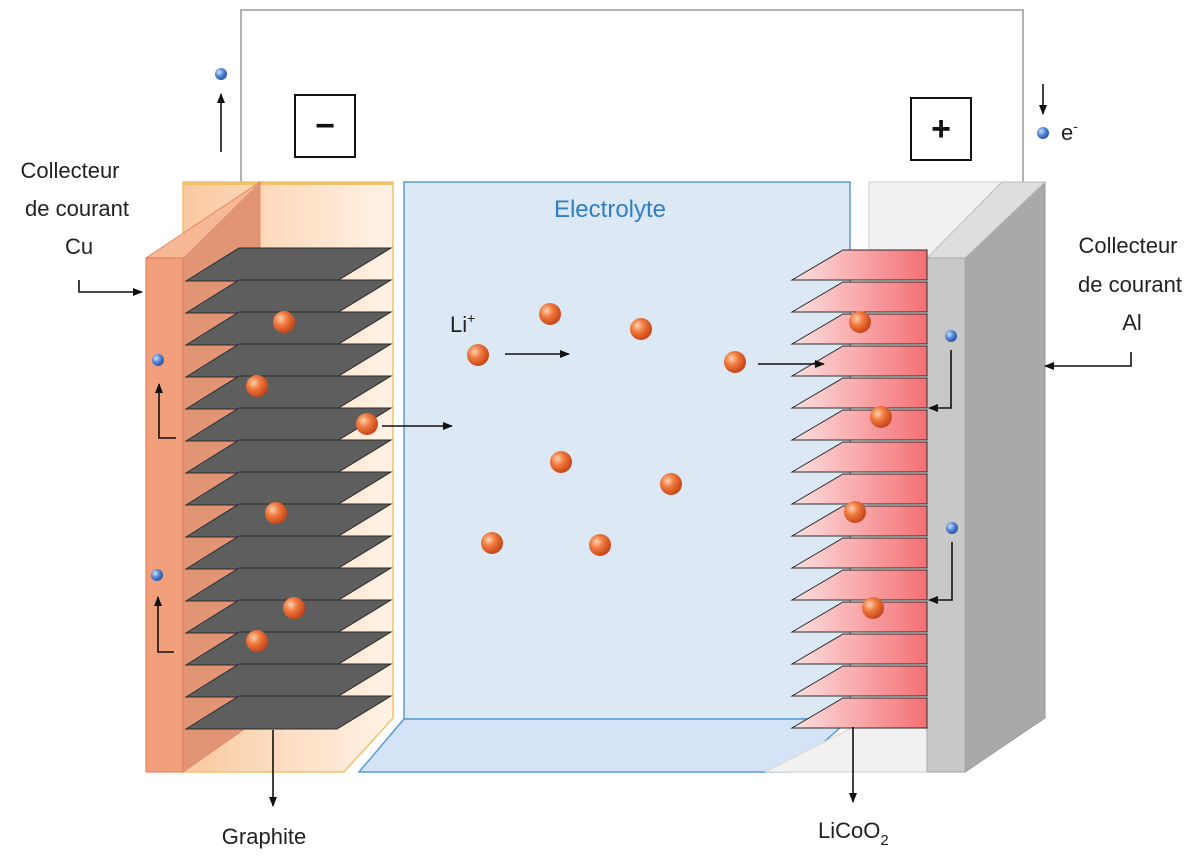  I want to click on external-circuit-wire, so click(632, 95).